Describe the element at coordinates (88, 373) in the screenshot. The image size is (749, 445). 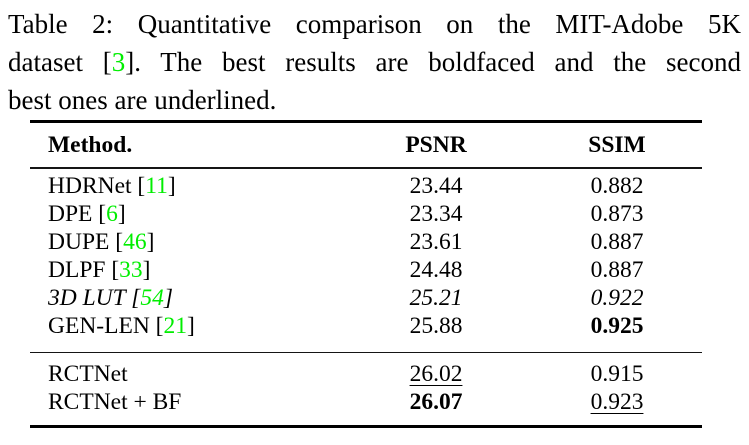
I see `method-name: RCTNet` at that location.